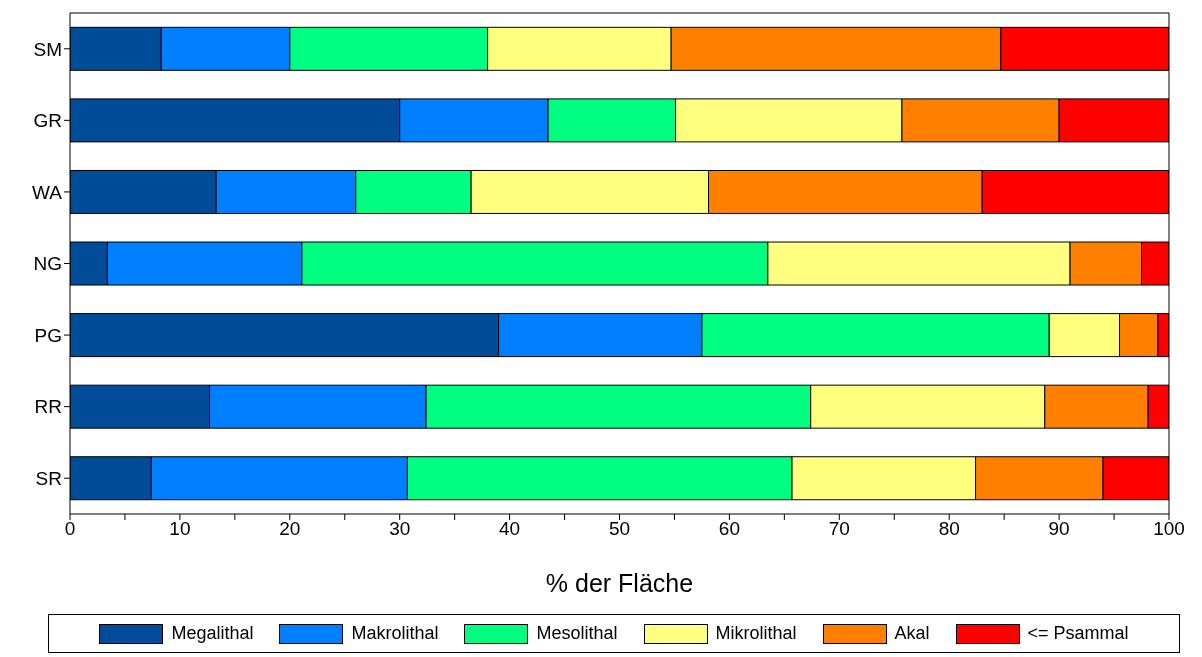  I want to click on y-tick-label: RR, so click(48, 407).